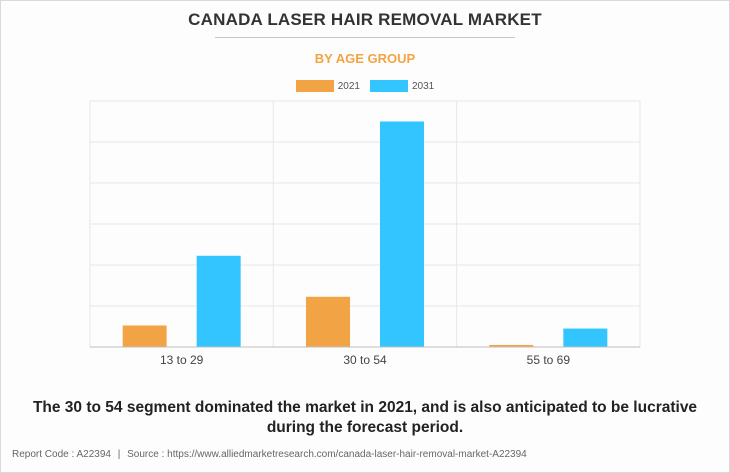 This screenshot has height=473, width=730. What do you see at coordinates (365, 86) in the screenshot?
I see `chart-legend: 2021 2031` at bounding box center [365, 86].